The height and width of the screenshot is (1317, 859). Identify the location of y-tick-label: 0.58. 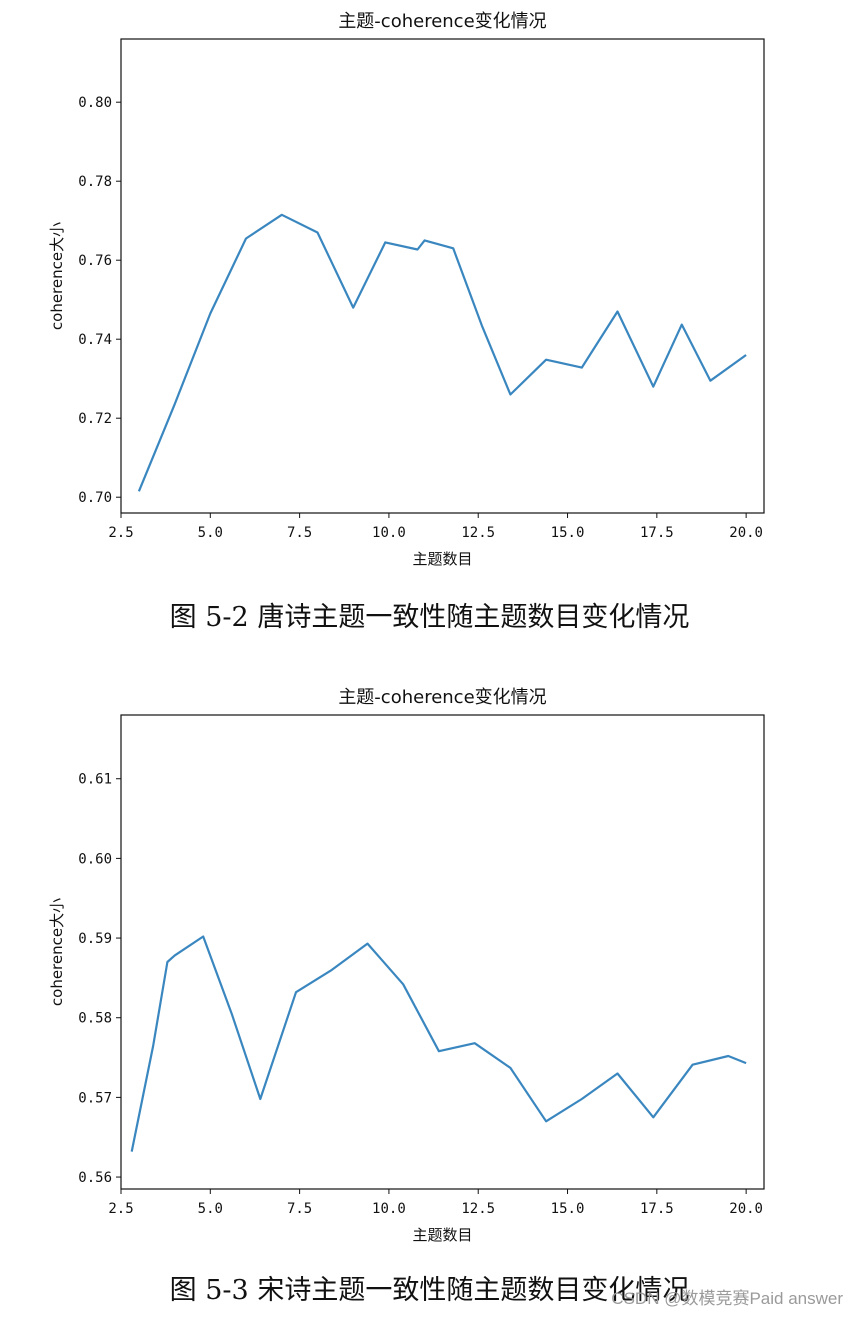
(95, 1019).